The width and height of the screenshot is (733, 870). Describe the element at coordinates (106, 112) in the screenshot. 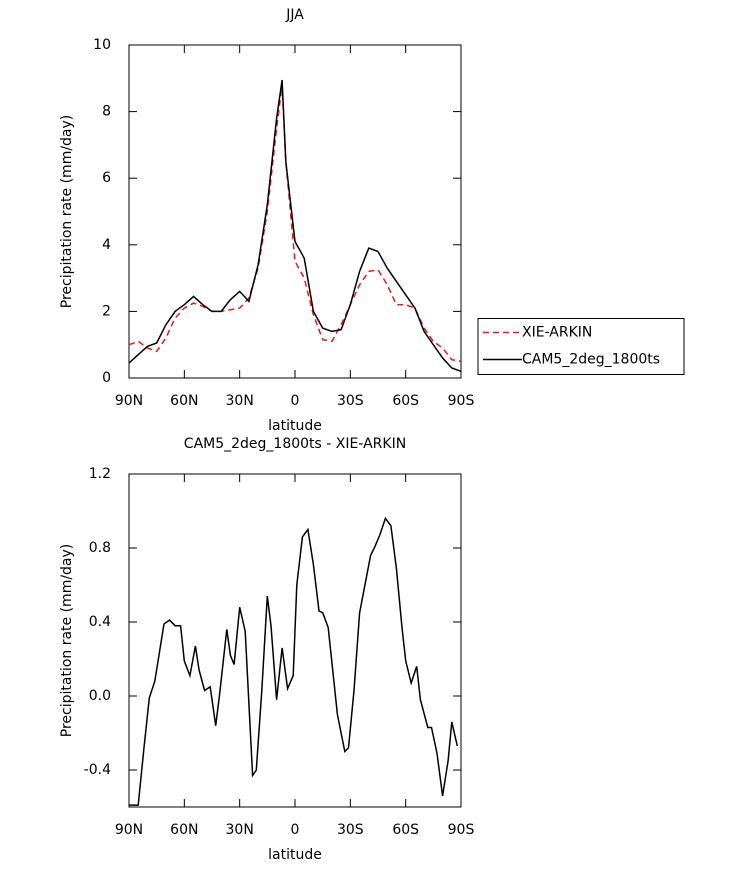

I see `y-tick-label: 8` at that location.